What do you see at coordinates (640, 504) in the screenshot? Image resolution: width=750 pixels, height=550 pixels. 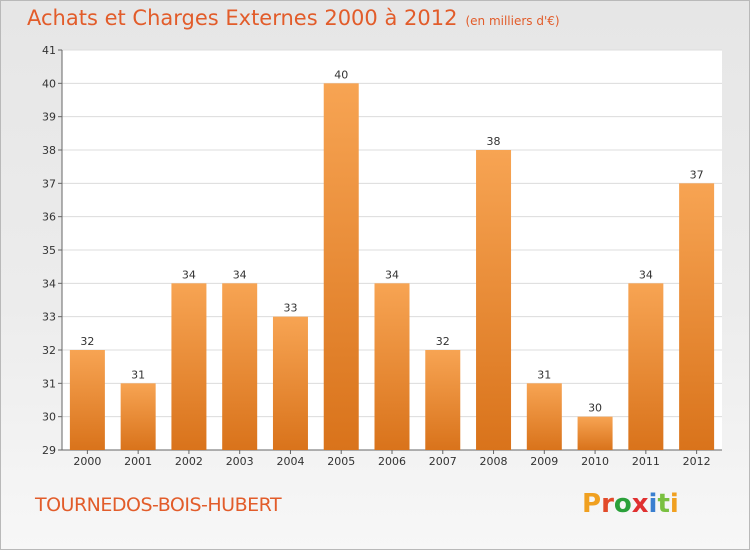 I see `logo-letter: x` at bounding box center [640, 504].